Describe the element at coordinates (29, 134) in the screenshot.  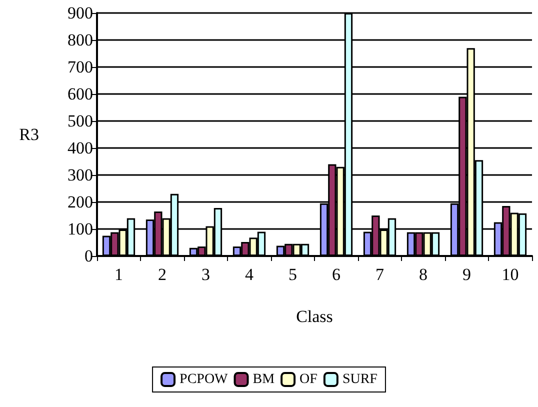
I see `y-axis-title: R3` at that location.